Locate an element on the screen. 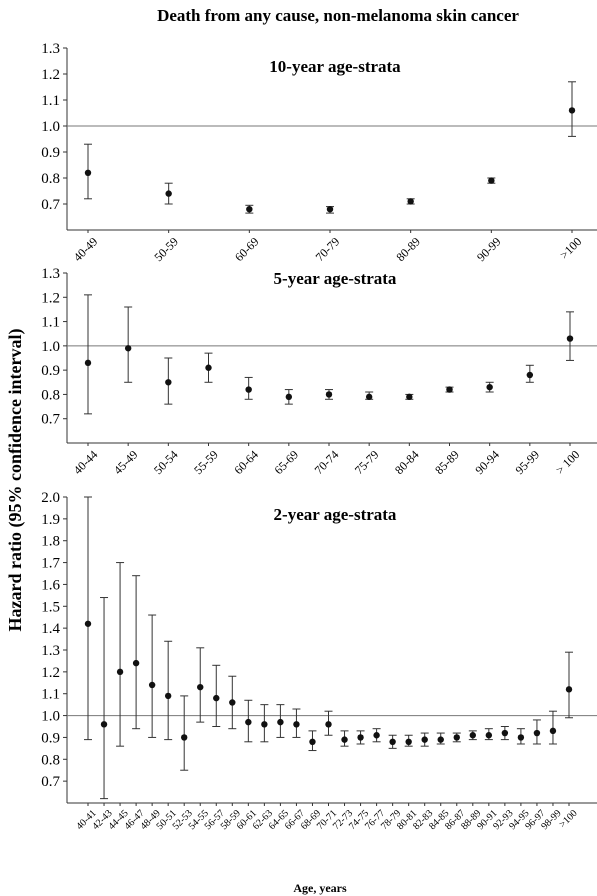 The height and width of the screenshot is (896, 597). y-tick-label: 1.5 is located at coordinates (50, 607).